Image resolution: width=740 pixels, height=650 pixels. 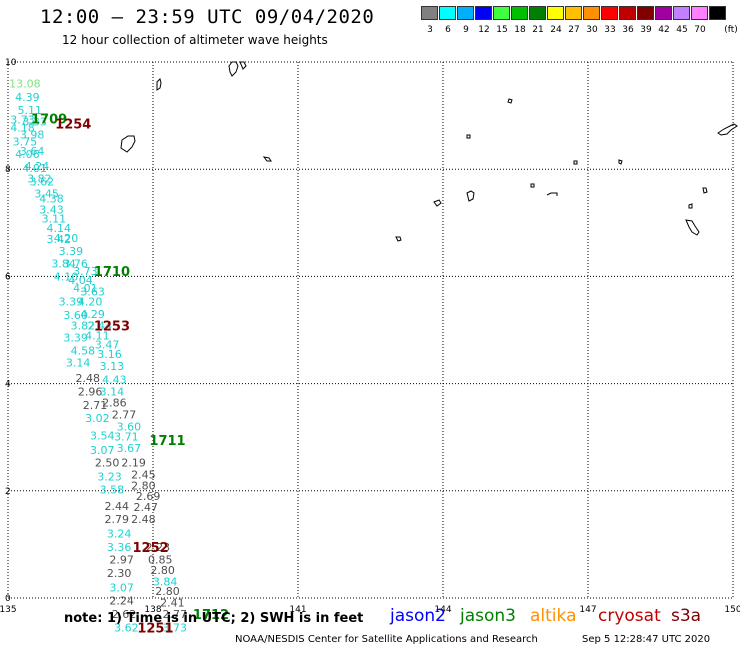 What do you see at coordinates (51, 209) in the screenshot?
I see `swh-value: 3.43` at bounding box center [51, 209].